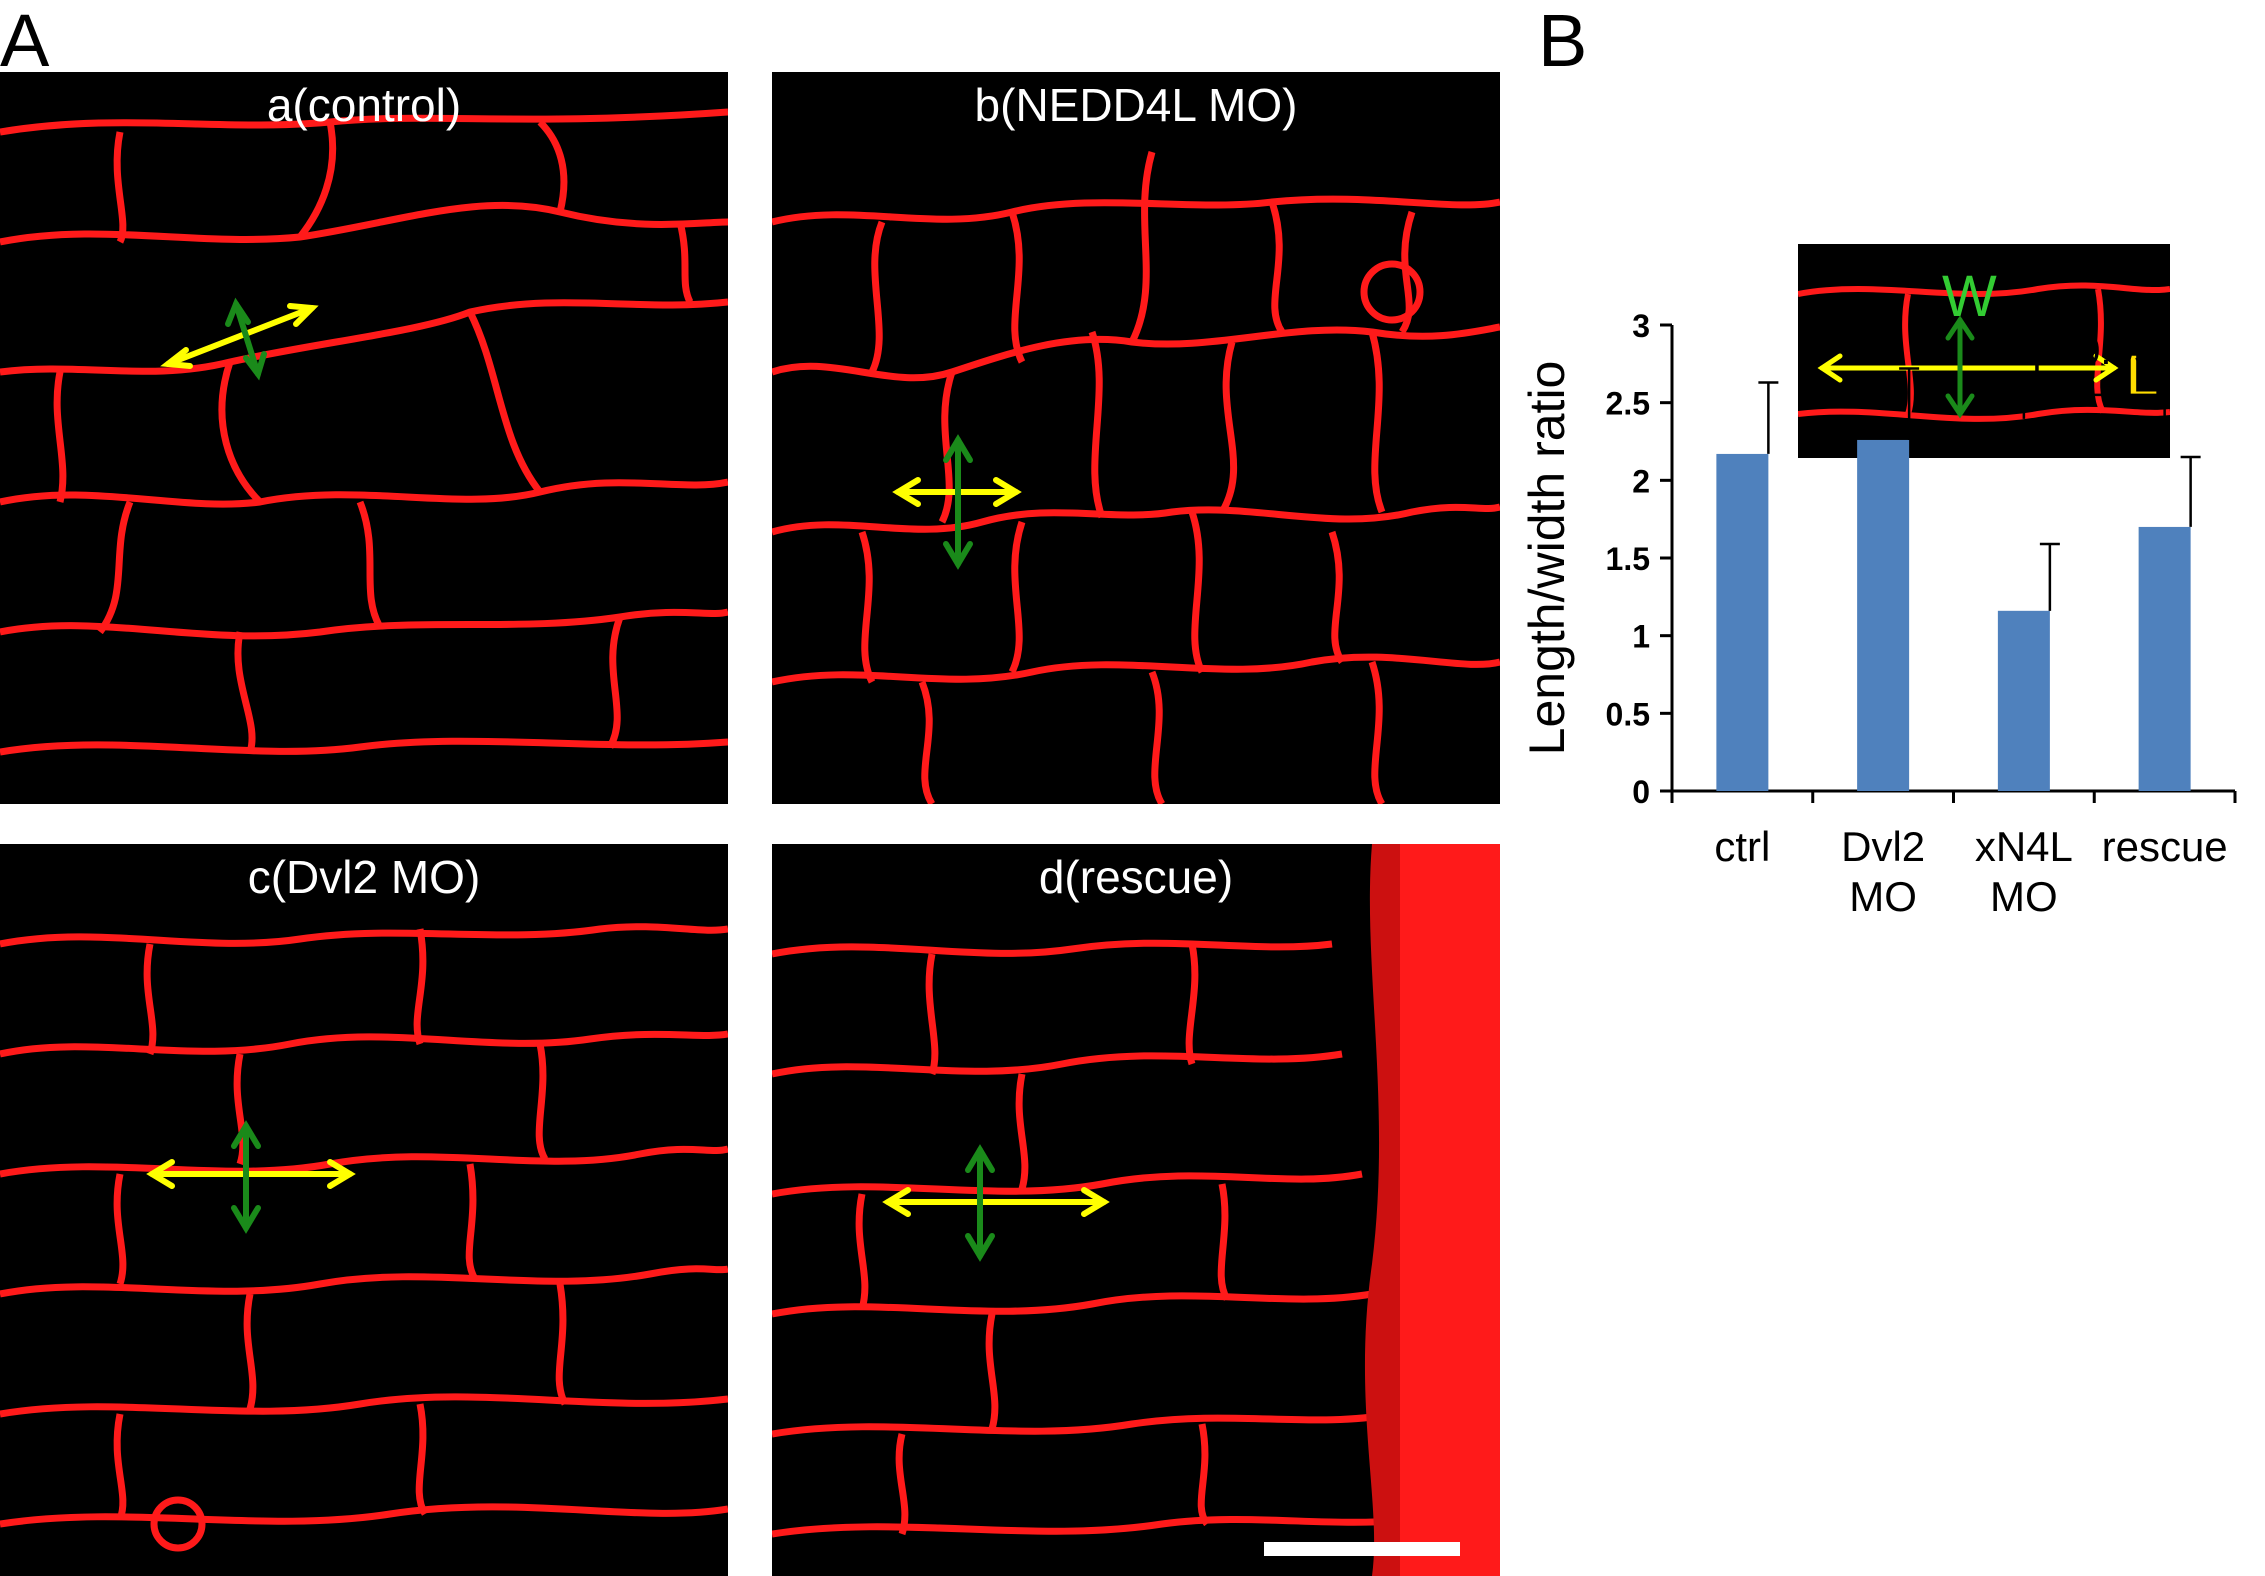  Describe the element at coordinates (2142, 376) in the screenshot. I see `inset-length-label: L` at that location.